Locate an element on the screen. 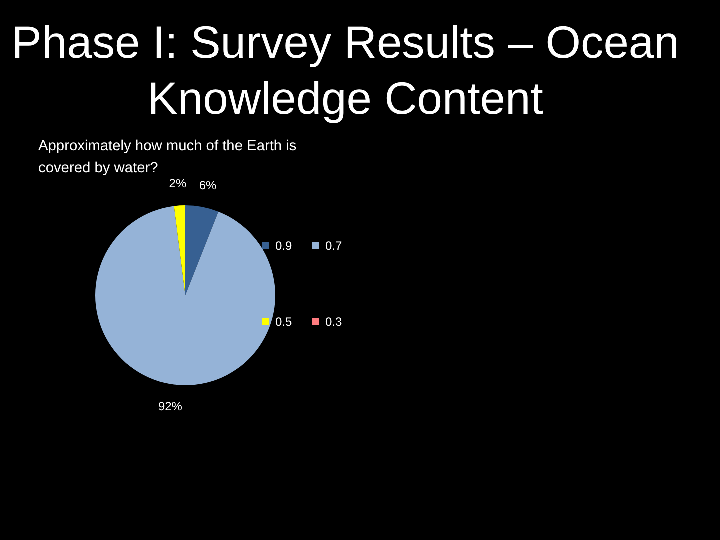  legend-label: 0.5 is located at coordinates (284, 322).